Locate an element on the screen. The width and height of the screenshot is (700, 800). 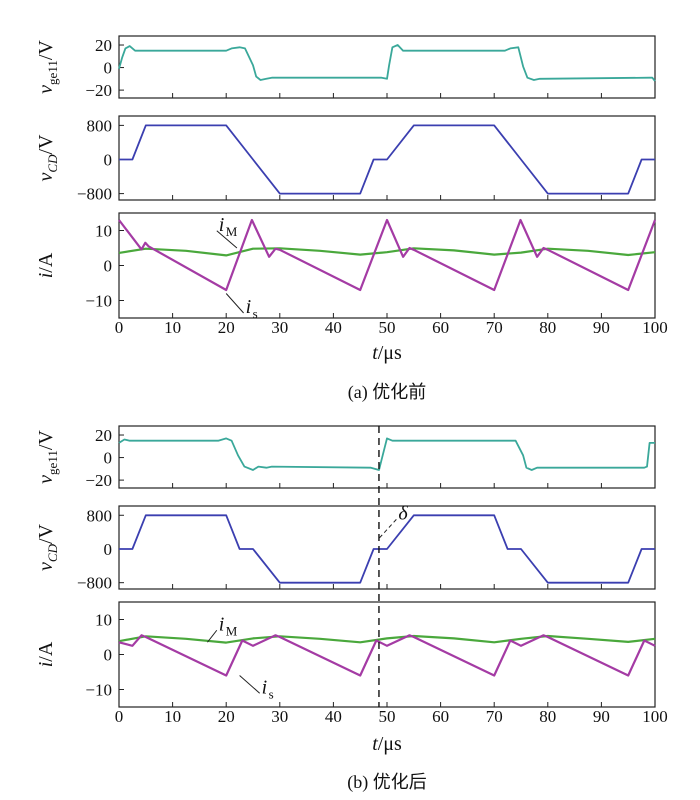
x-tick-label: 30 is located at coordinates (279, 327).